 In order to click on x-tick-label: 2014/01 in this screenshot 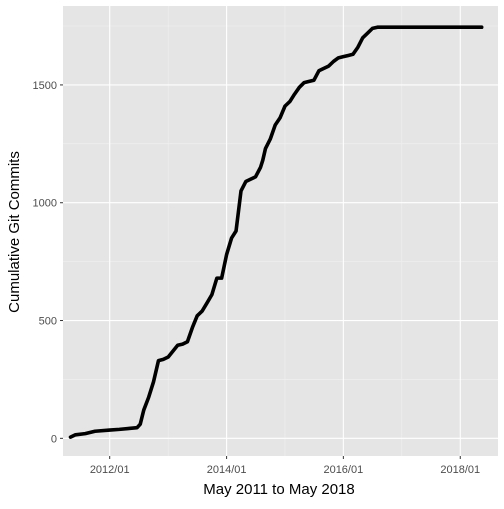, I will do `click(227, 470)`.